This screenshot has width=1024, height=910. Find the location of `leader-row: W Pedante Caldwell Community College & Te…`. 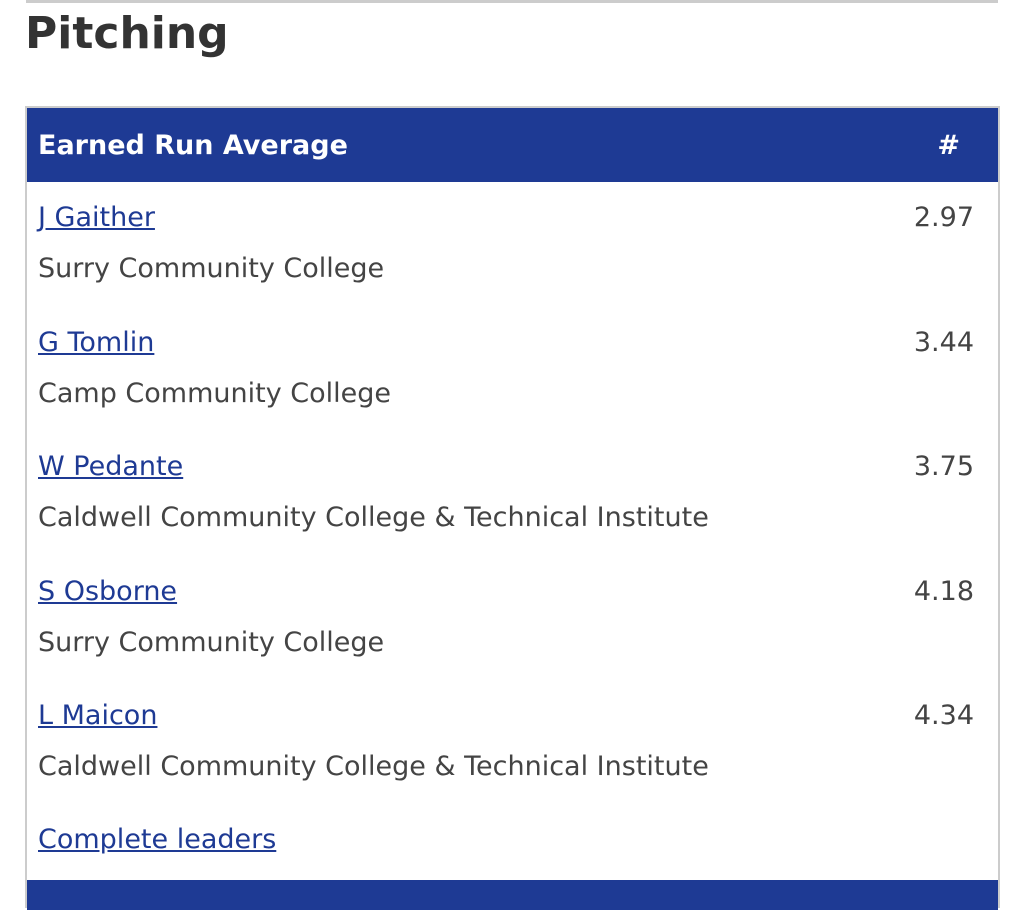

leader-row: W Pedante Caldwell Community College & Te… is located at coordinates (512, 493).